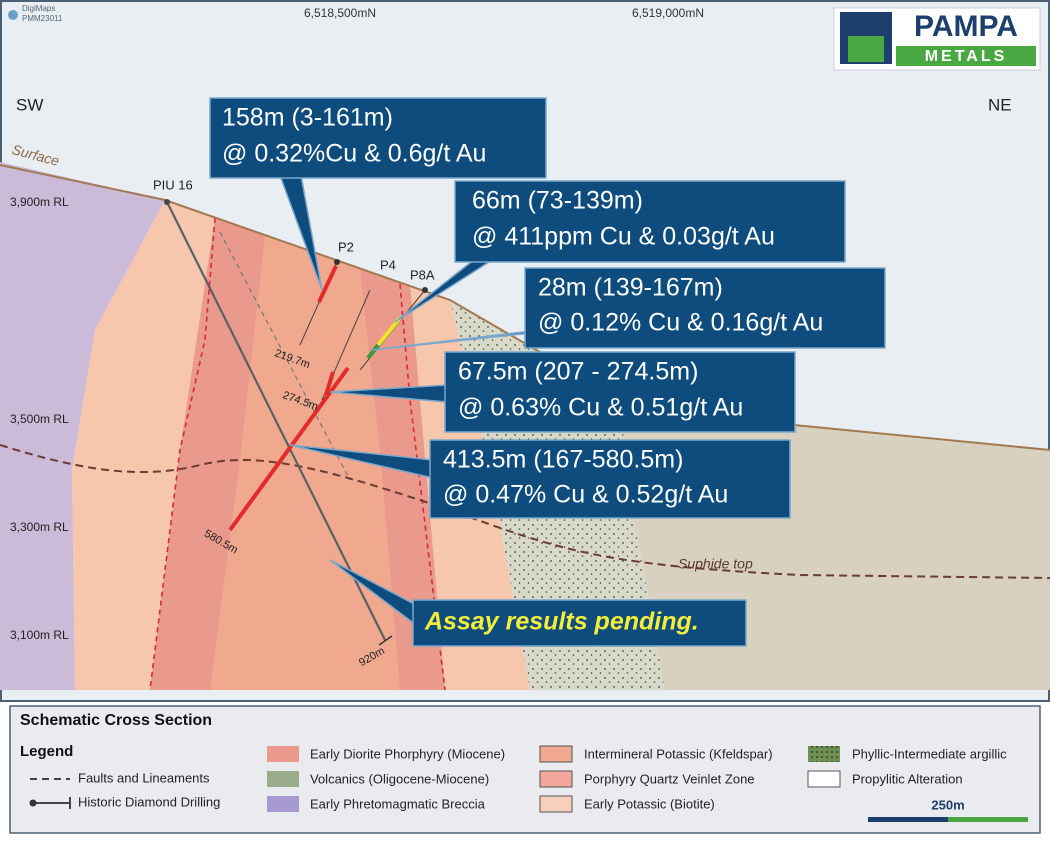 The image size is (1050, 844). Describe the element at coordinates (407, 753) in the screenshot. I see `legend-label: Early Diorite Phorphyry (Miocene)` at that location.